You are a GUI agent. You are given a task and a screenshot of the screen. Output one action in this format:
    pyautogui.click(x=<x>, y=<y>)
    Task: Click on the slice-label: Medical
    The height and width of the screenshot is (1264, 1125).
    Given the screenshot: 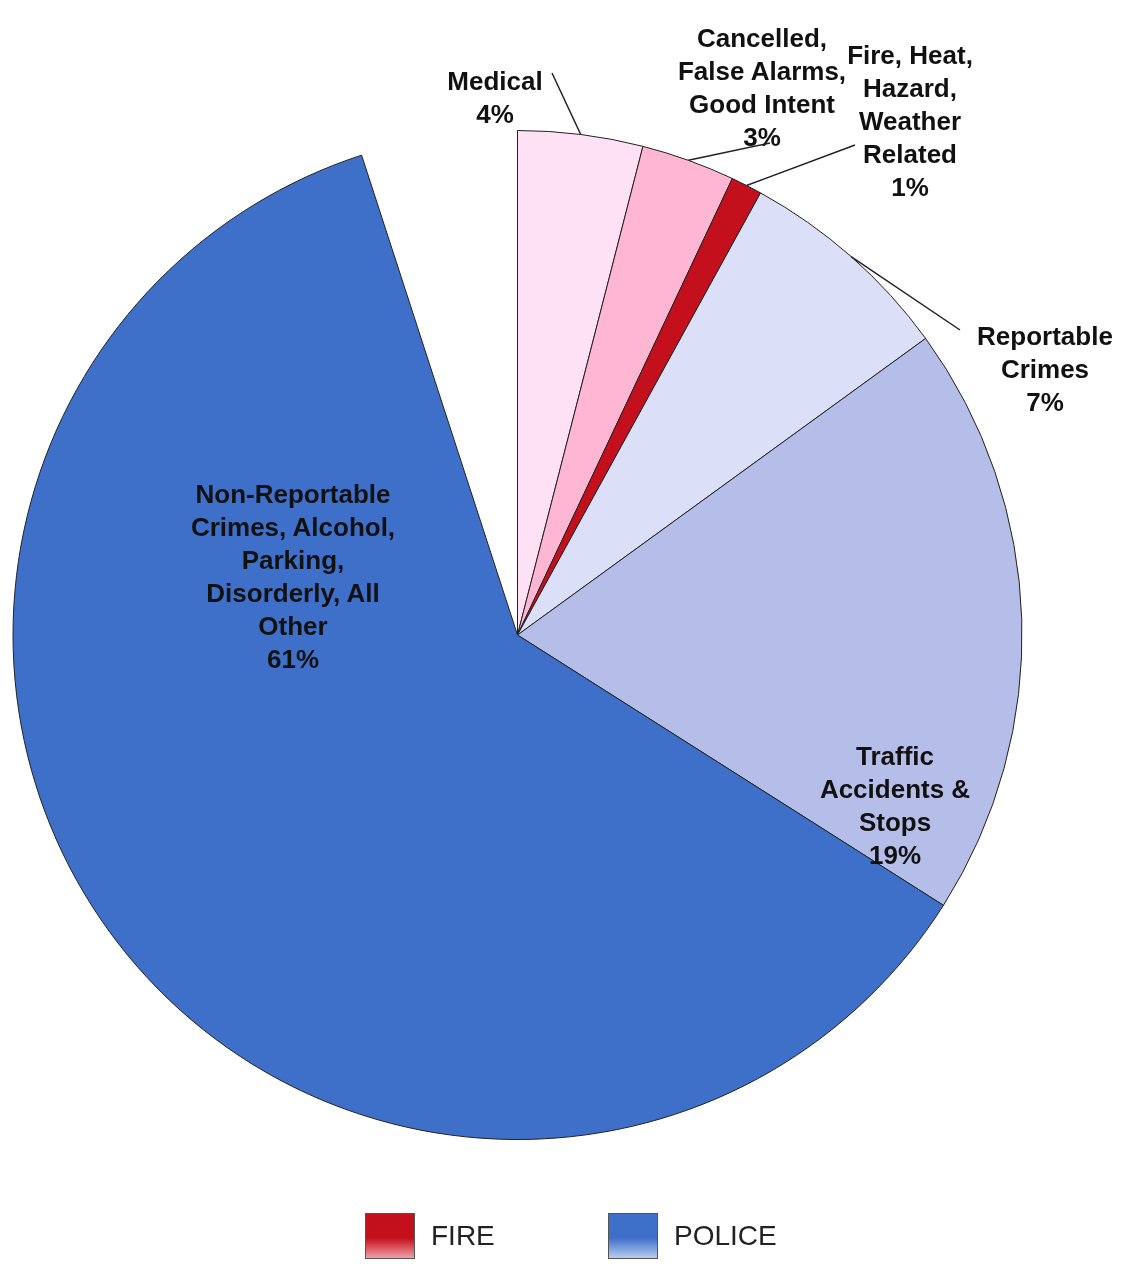 What is the action you would take?
    pyautogui.click(x=495, y=81)
    